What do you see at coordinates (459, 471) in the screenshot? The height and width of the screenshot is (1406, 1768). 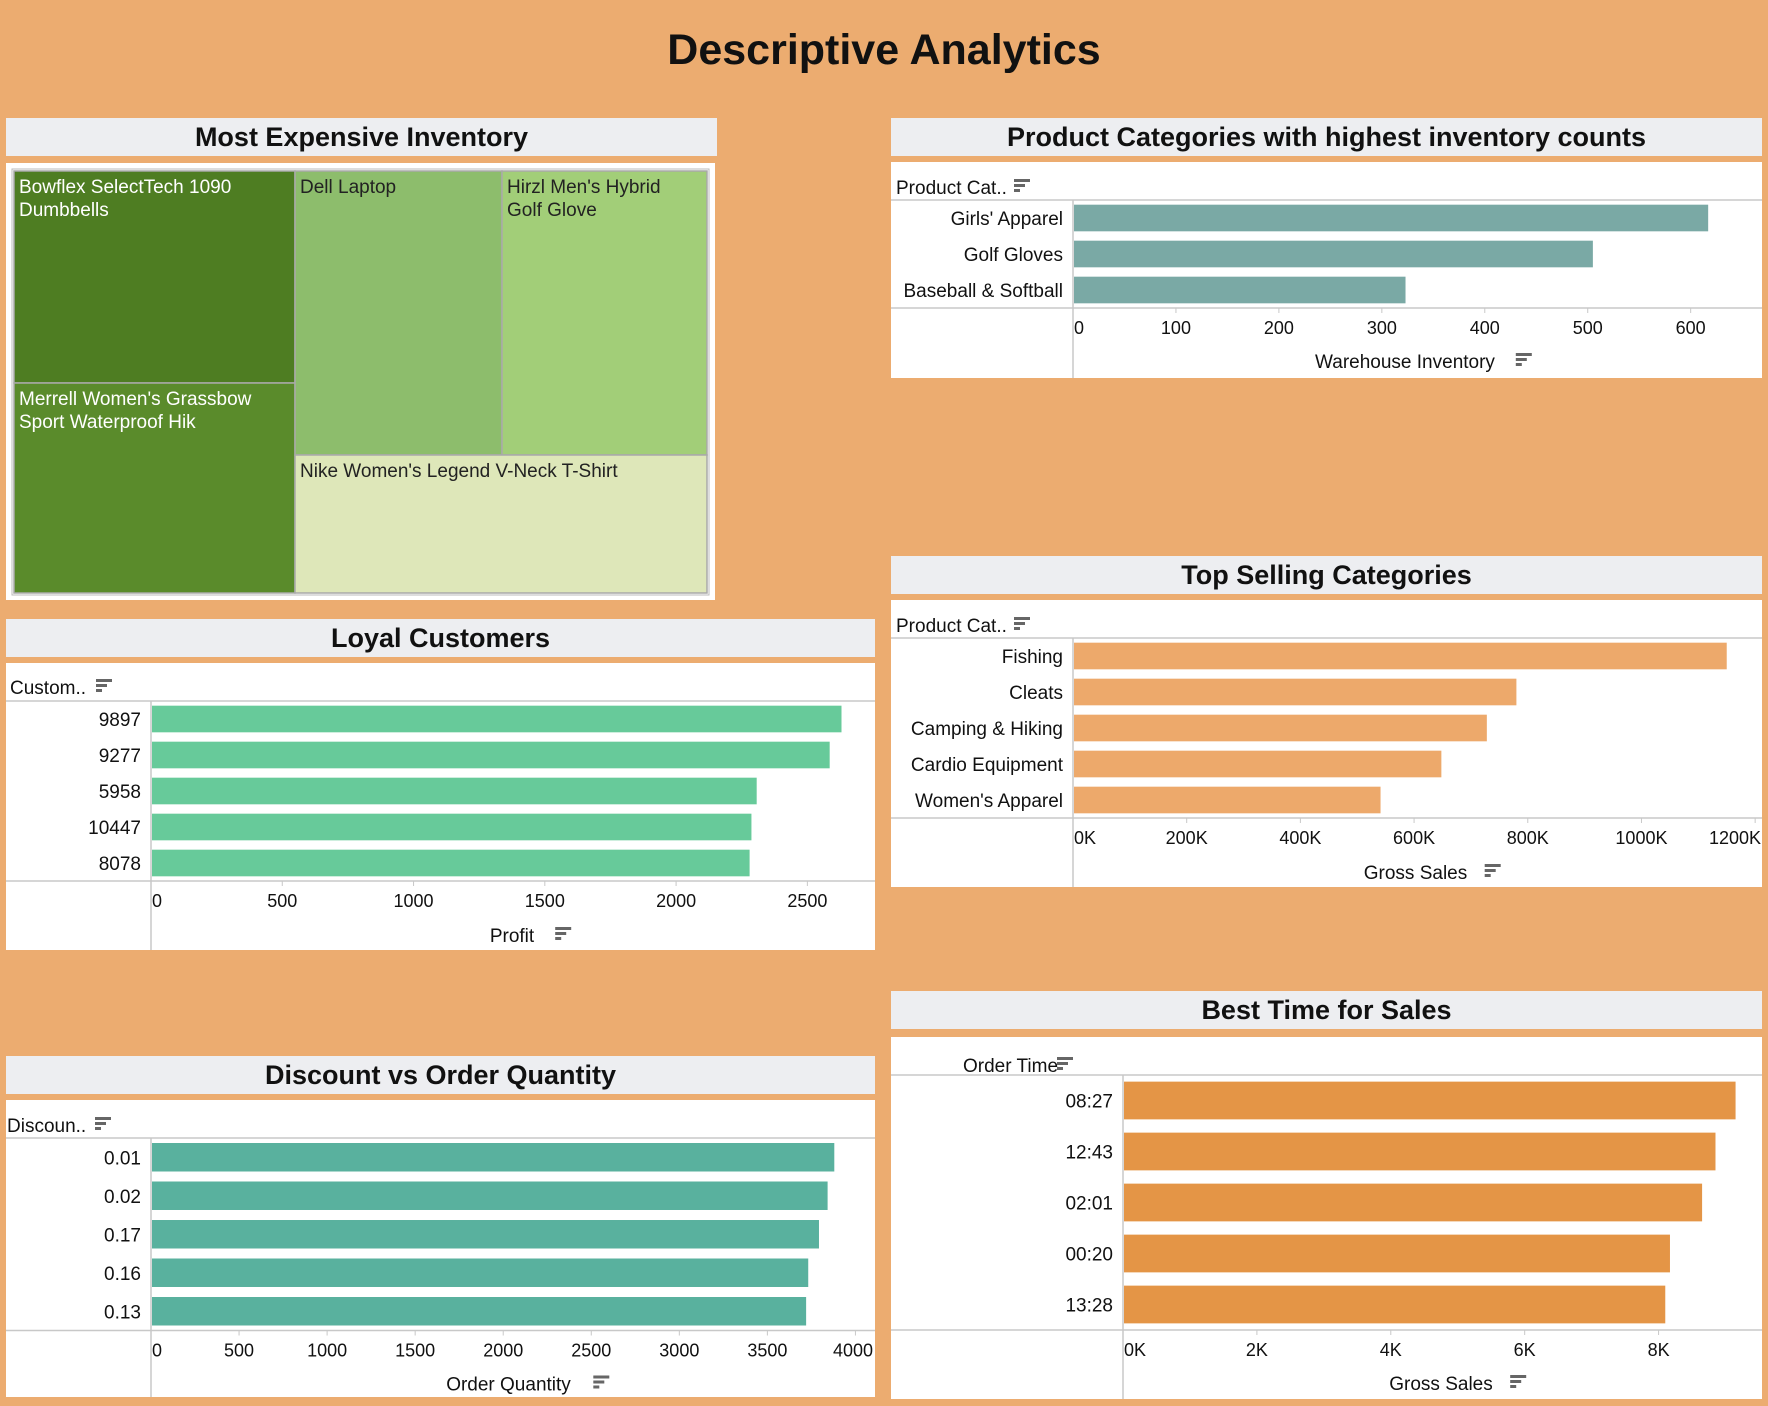 I see `treemap-label: Nike Women's Legend V-Neck T-Shirt` at bounding box center [459, 471].